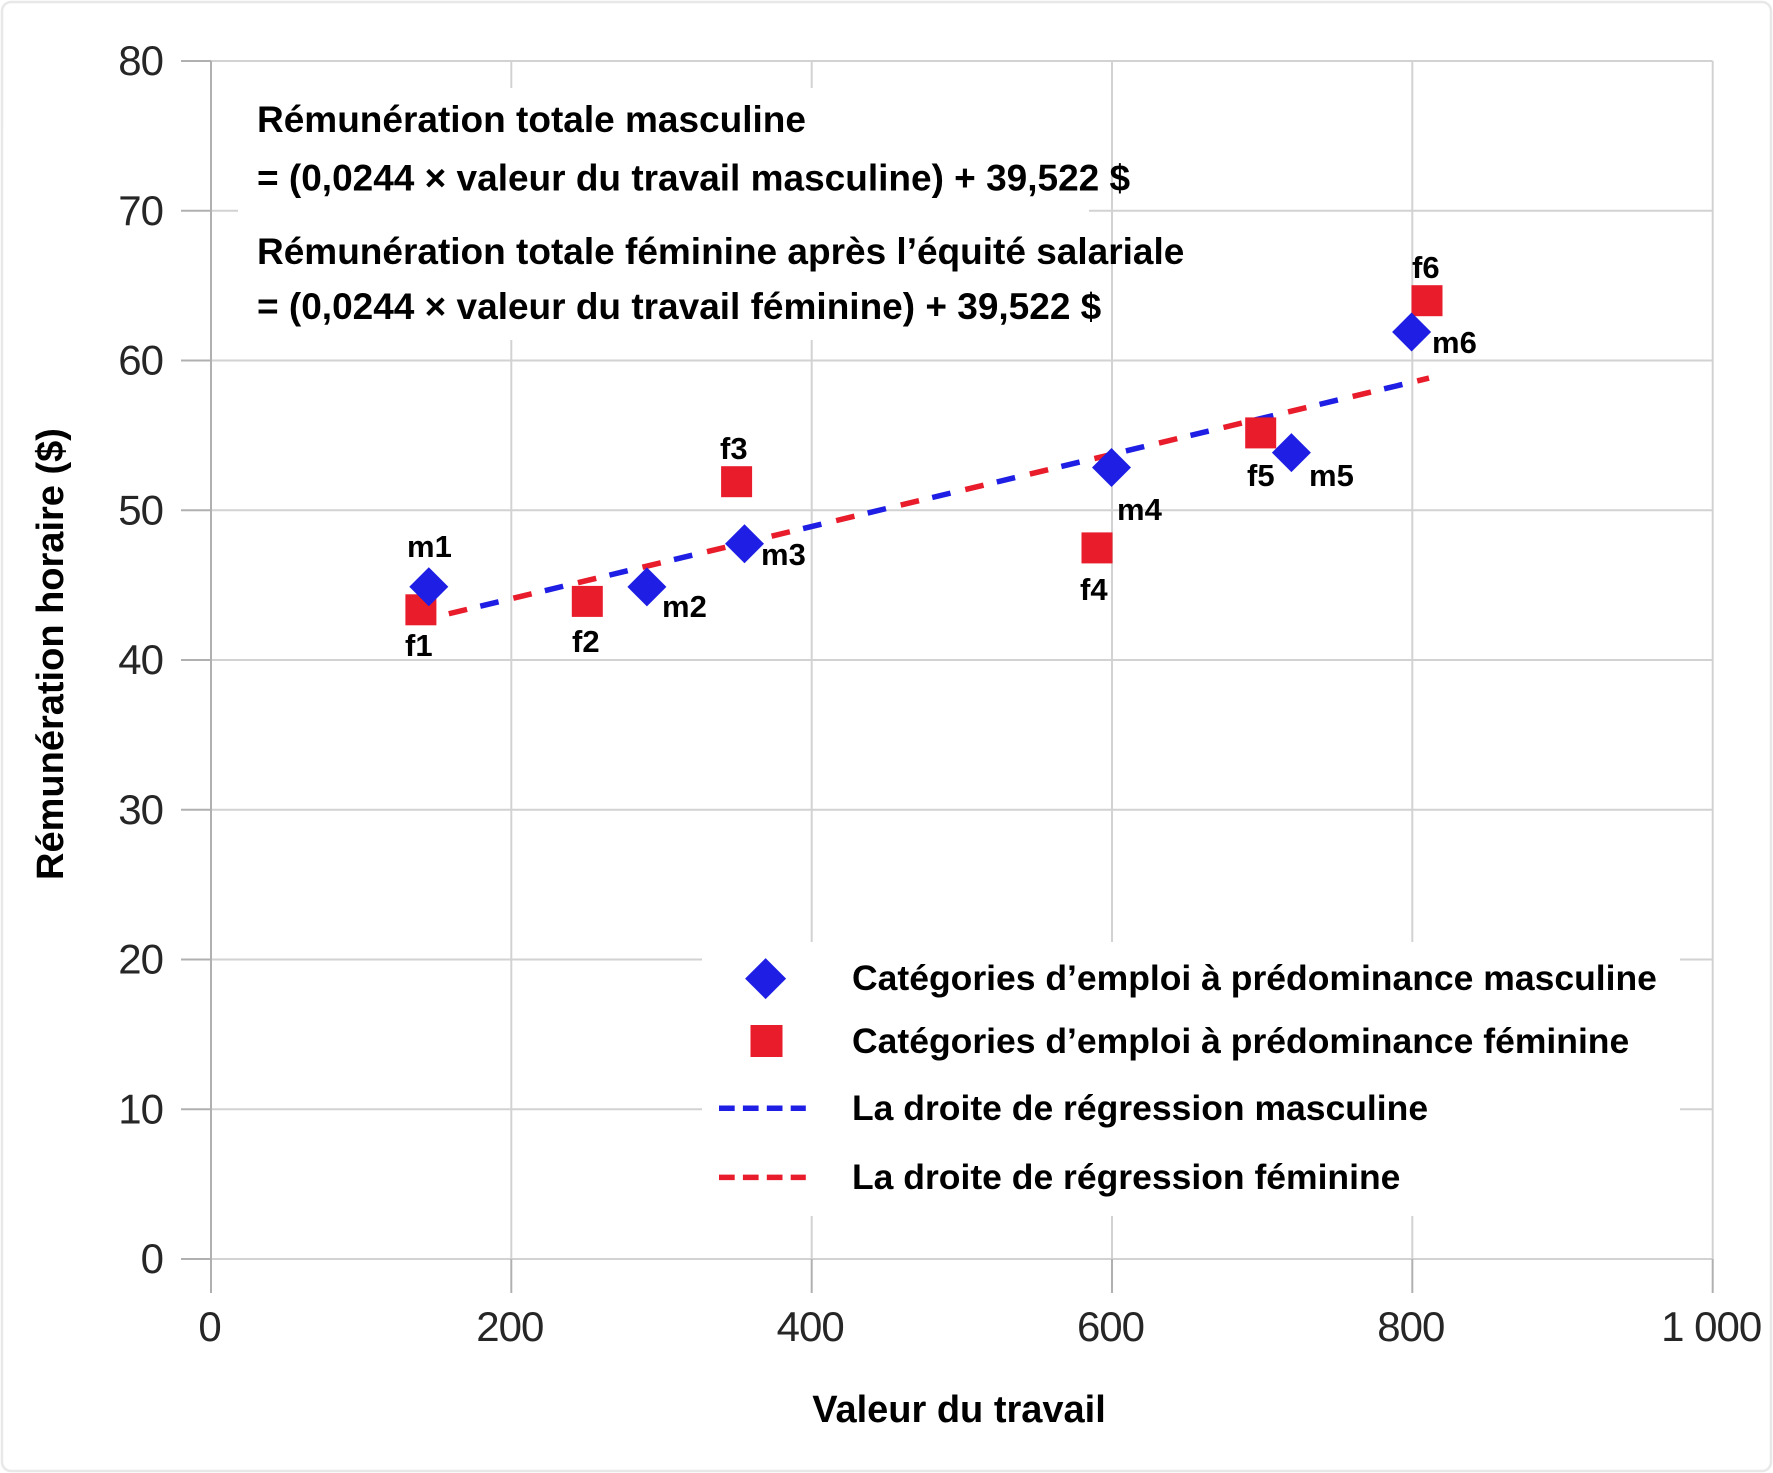  Describe the element at coordinates (959, 1410) in the screenshot. I see `svg-text: Valeur du travail` at that location.